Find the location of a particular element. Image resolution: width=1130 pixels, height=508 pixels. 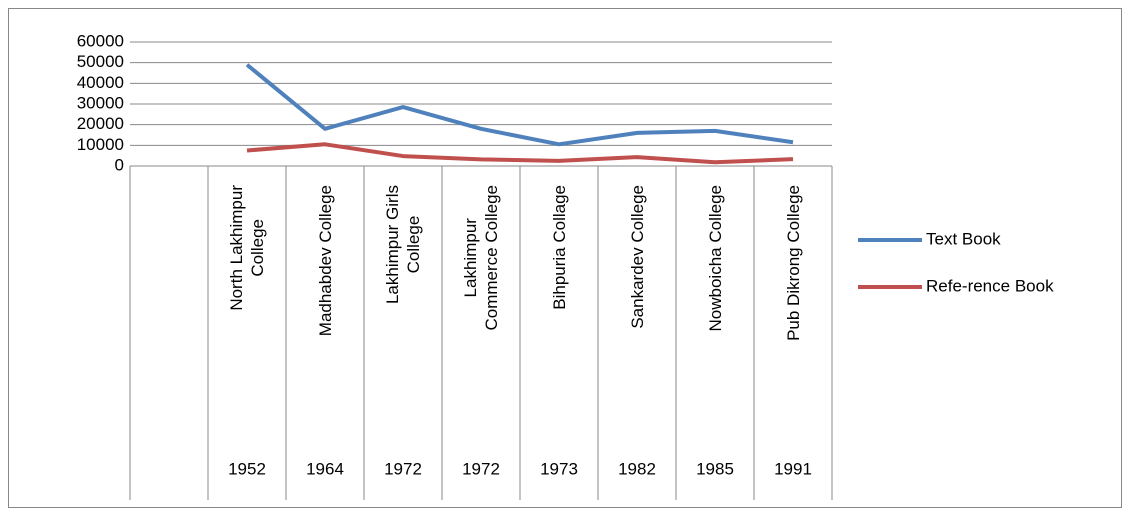

x-year-label: 1985 is located at coordinates (715, 468).